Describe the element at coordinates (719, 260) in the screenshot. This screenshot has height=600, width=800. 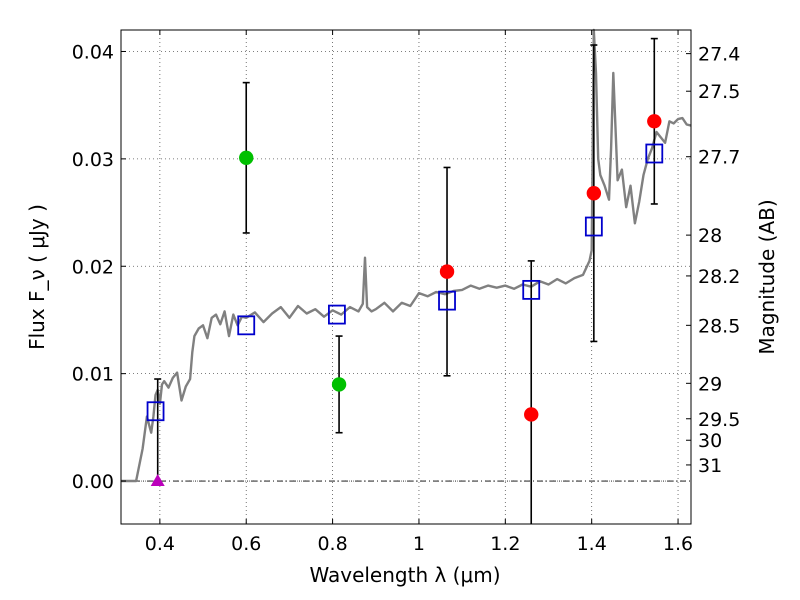
I see `magnitude-tick-labels: 27.4 27.5 27.7 28 28.2 28.5 29 29.530 31` at that location.